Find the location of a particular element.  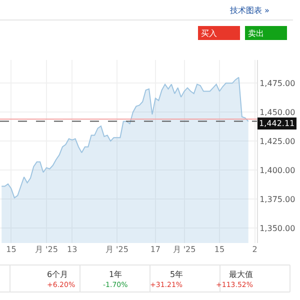

x-tick-label: 13 is located at coordinates (72, 249).